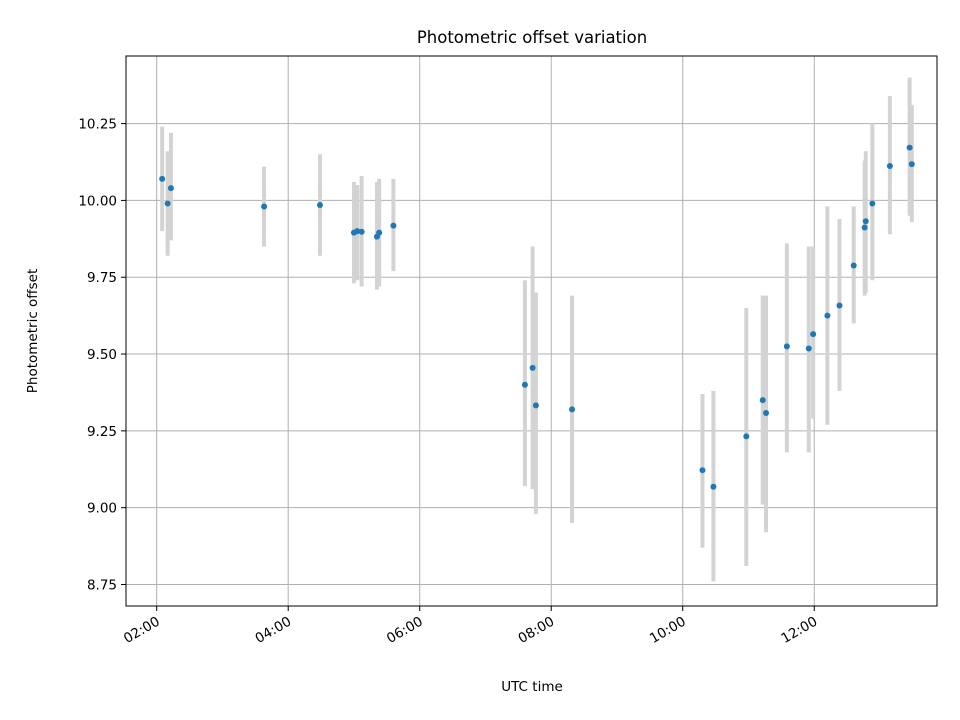 The height and width of the screenshot is (720, 960). What do you see at coordinates (274, 630) in the screenshot?
I see `x-tick-label: 04:00` at bounding box center [274, 630].